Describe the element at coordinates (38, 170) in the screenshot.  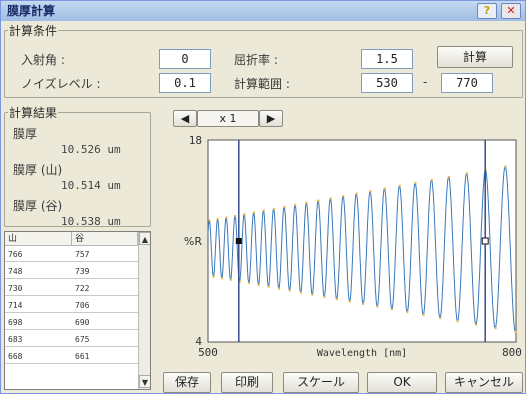
I see `thickness-peak-label: 膜厚 (山)` at that location.